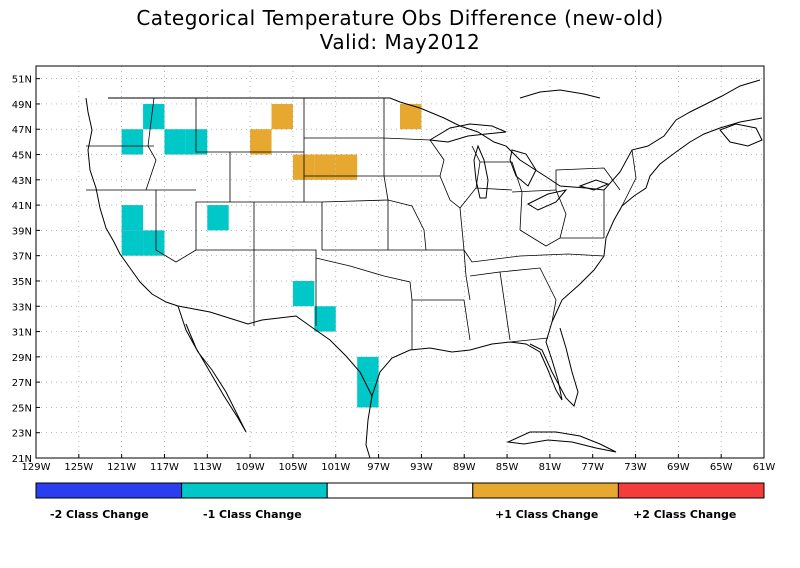  I want to click on lake-huron, so click(523, 168).